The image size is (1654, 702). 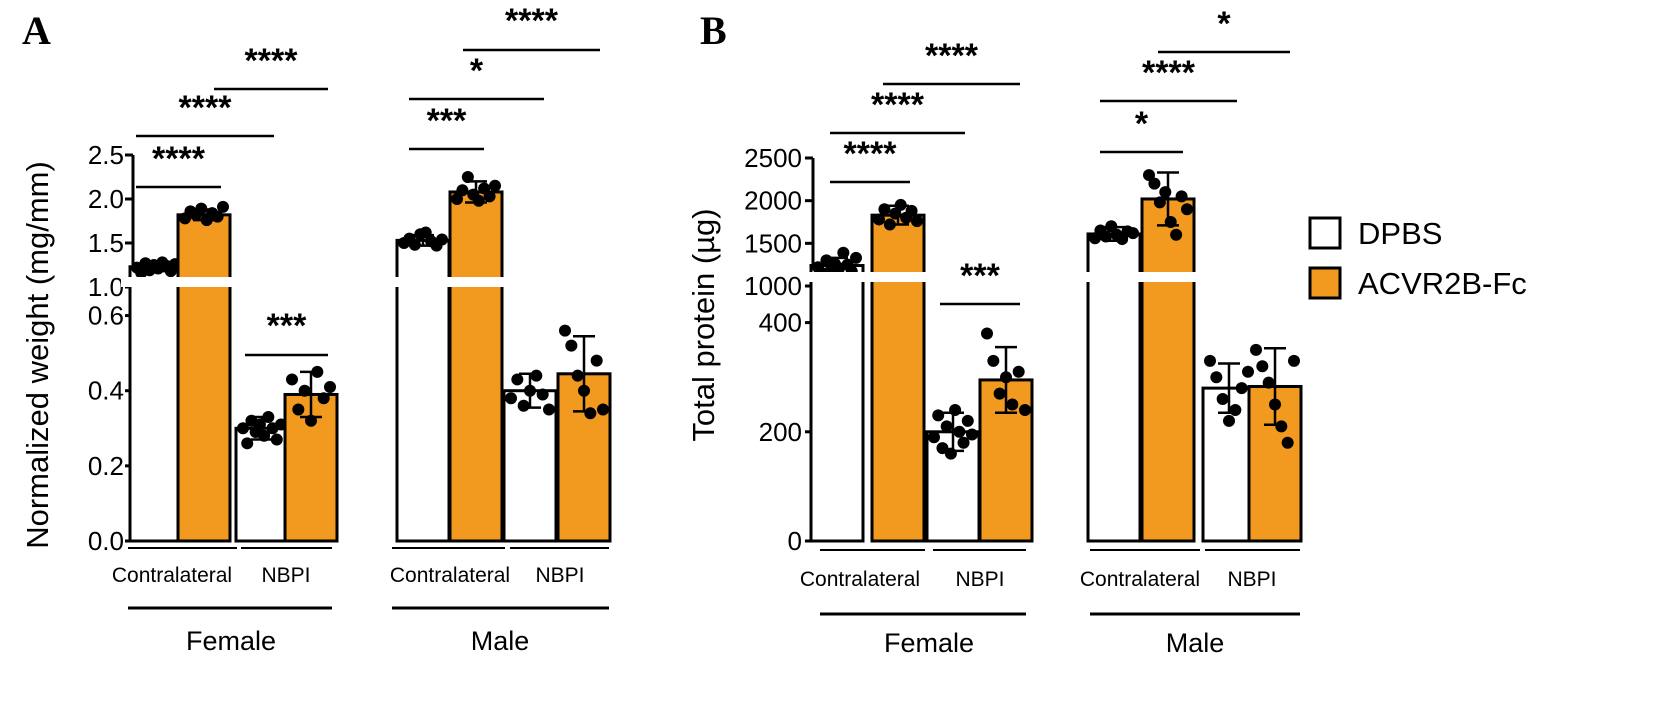 I want to click on panel-b-significance-label: *, so click(x=1142, y=124).